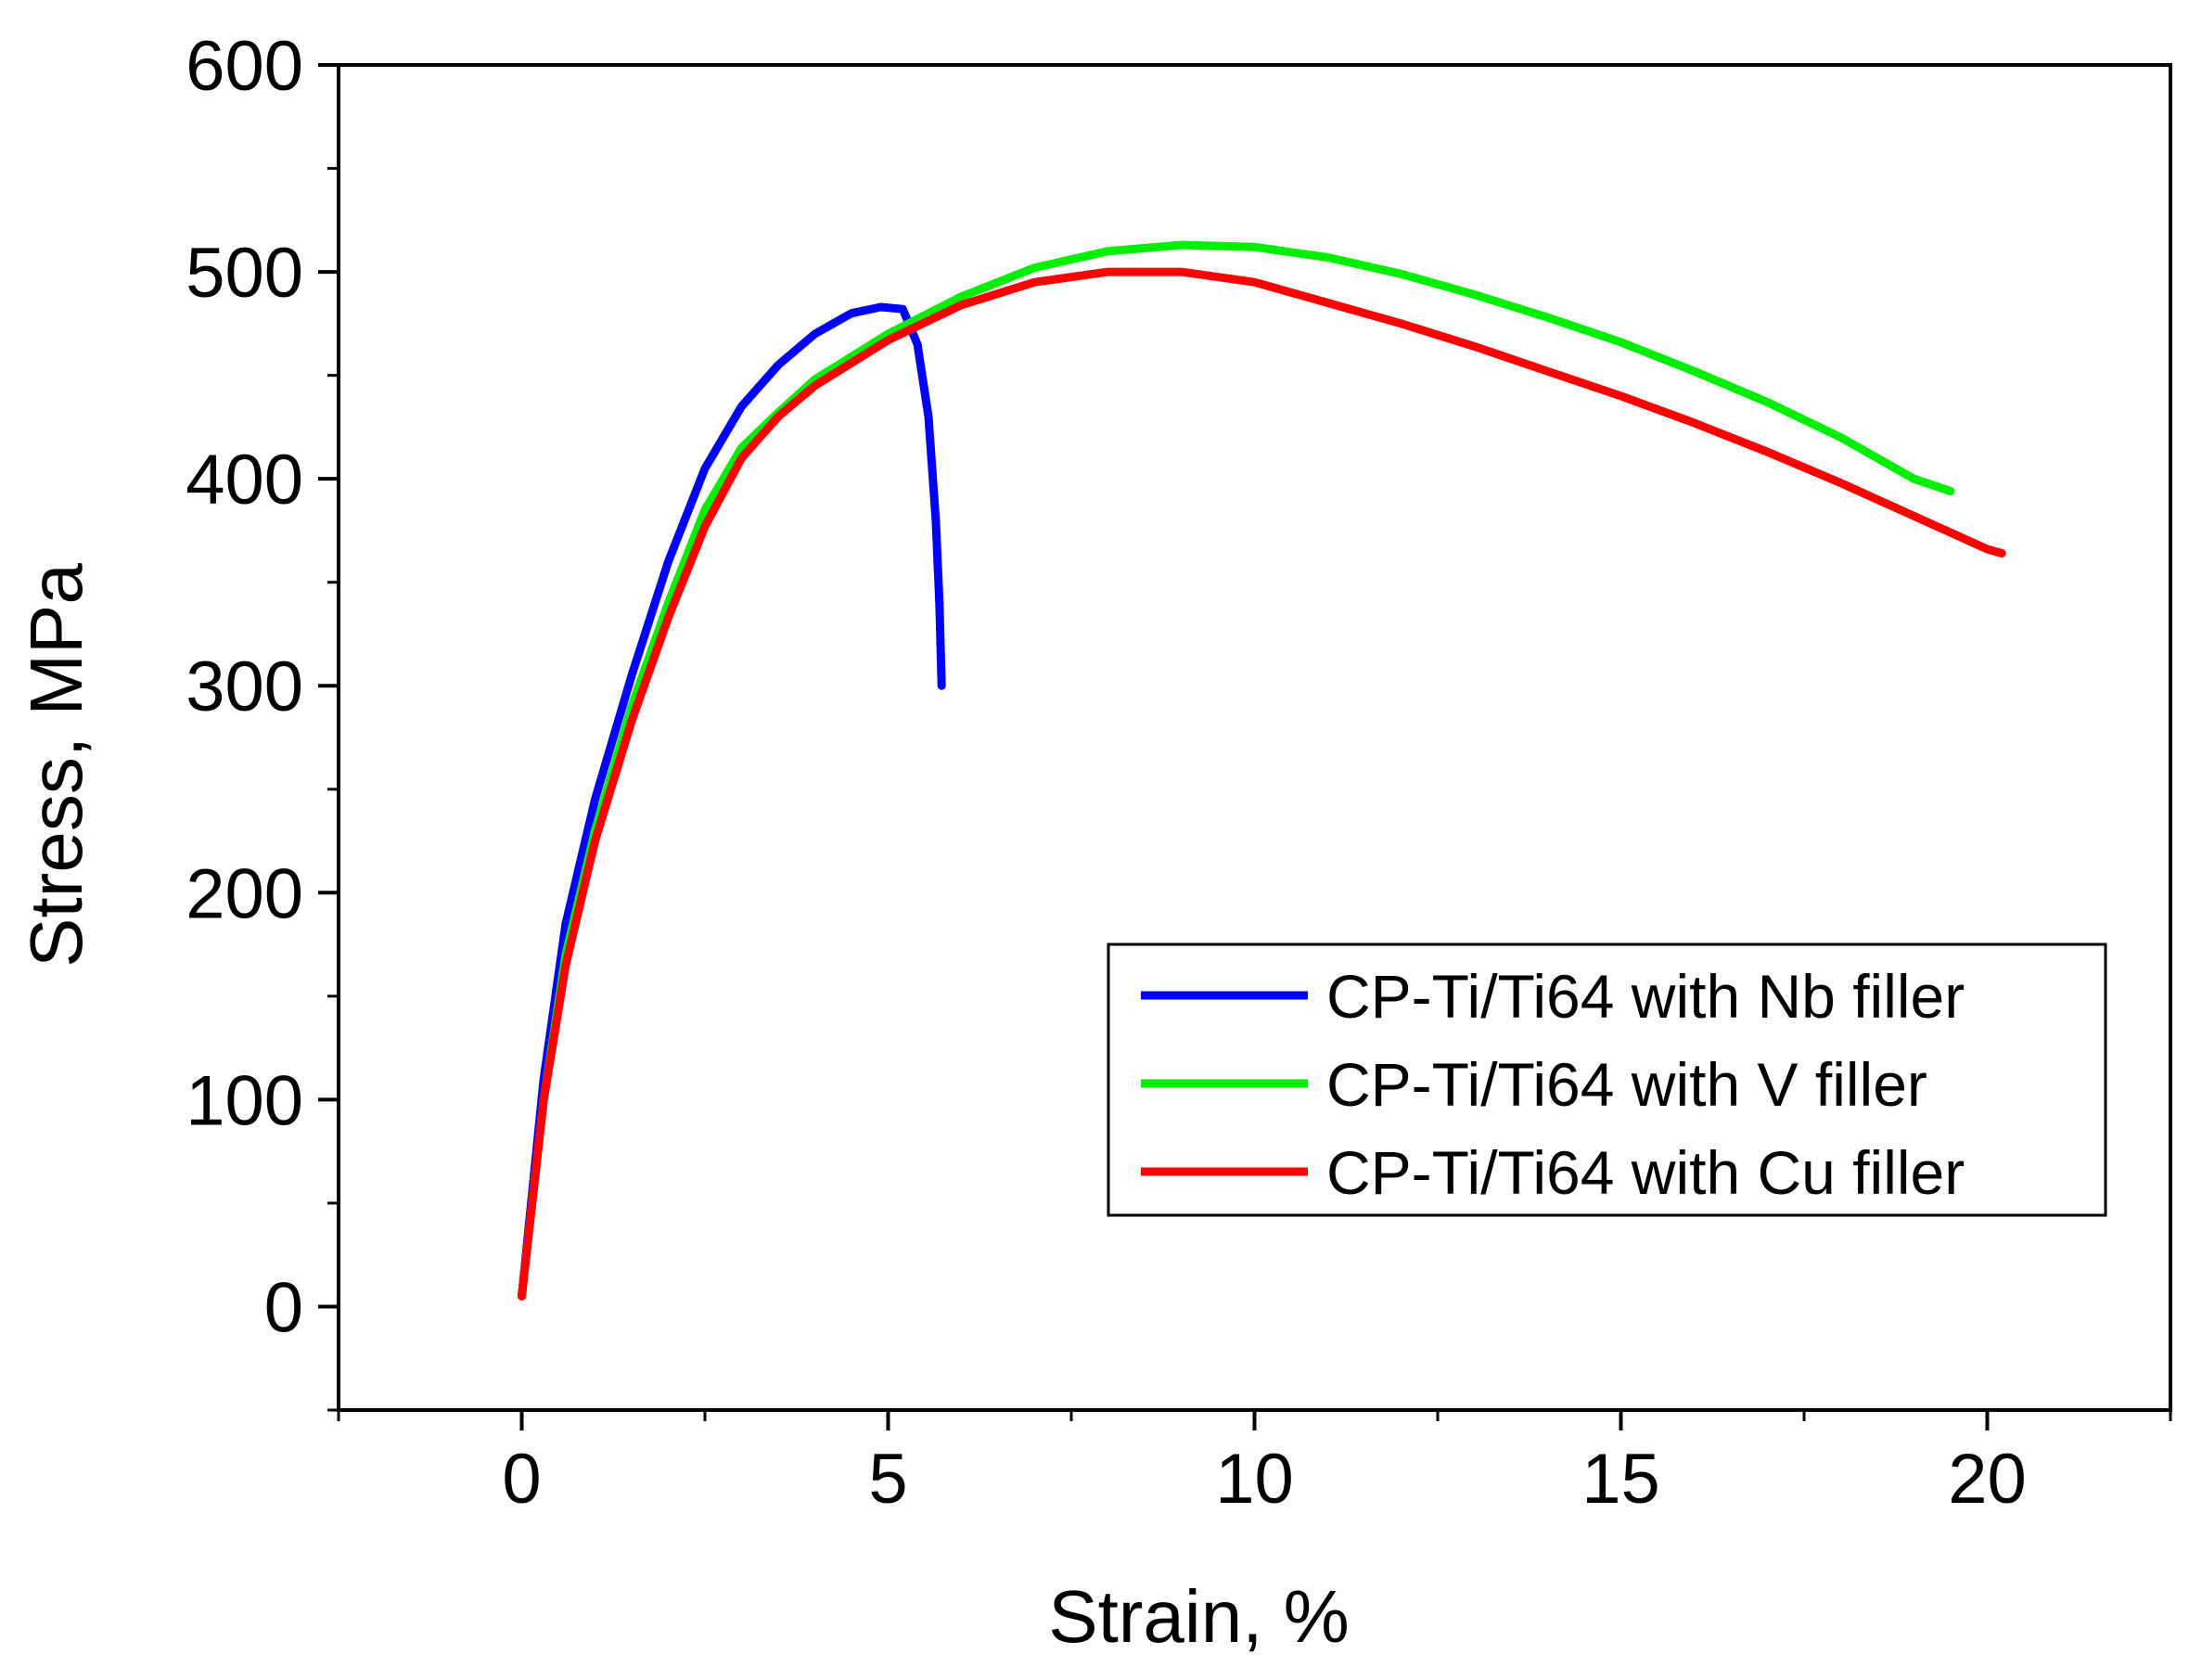 This screenshot has width=2189, height=1680. Describe the element at coordinates (1645, 1172) in the screenshot. I see `legend-label-cu: CP-Ti/Ti64 with Cu filler` at that location.